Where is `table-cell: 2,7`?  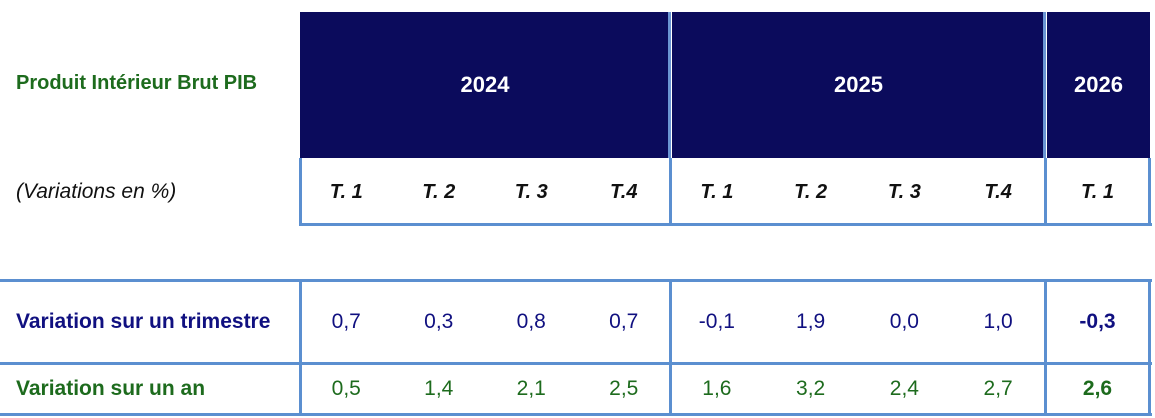 table-cell: 2,7 is located at coordinates (998, 388).